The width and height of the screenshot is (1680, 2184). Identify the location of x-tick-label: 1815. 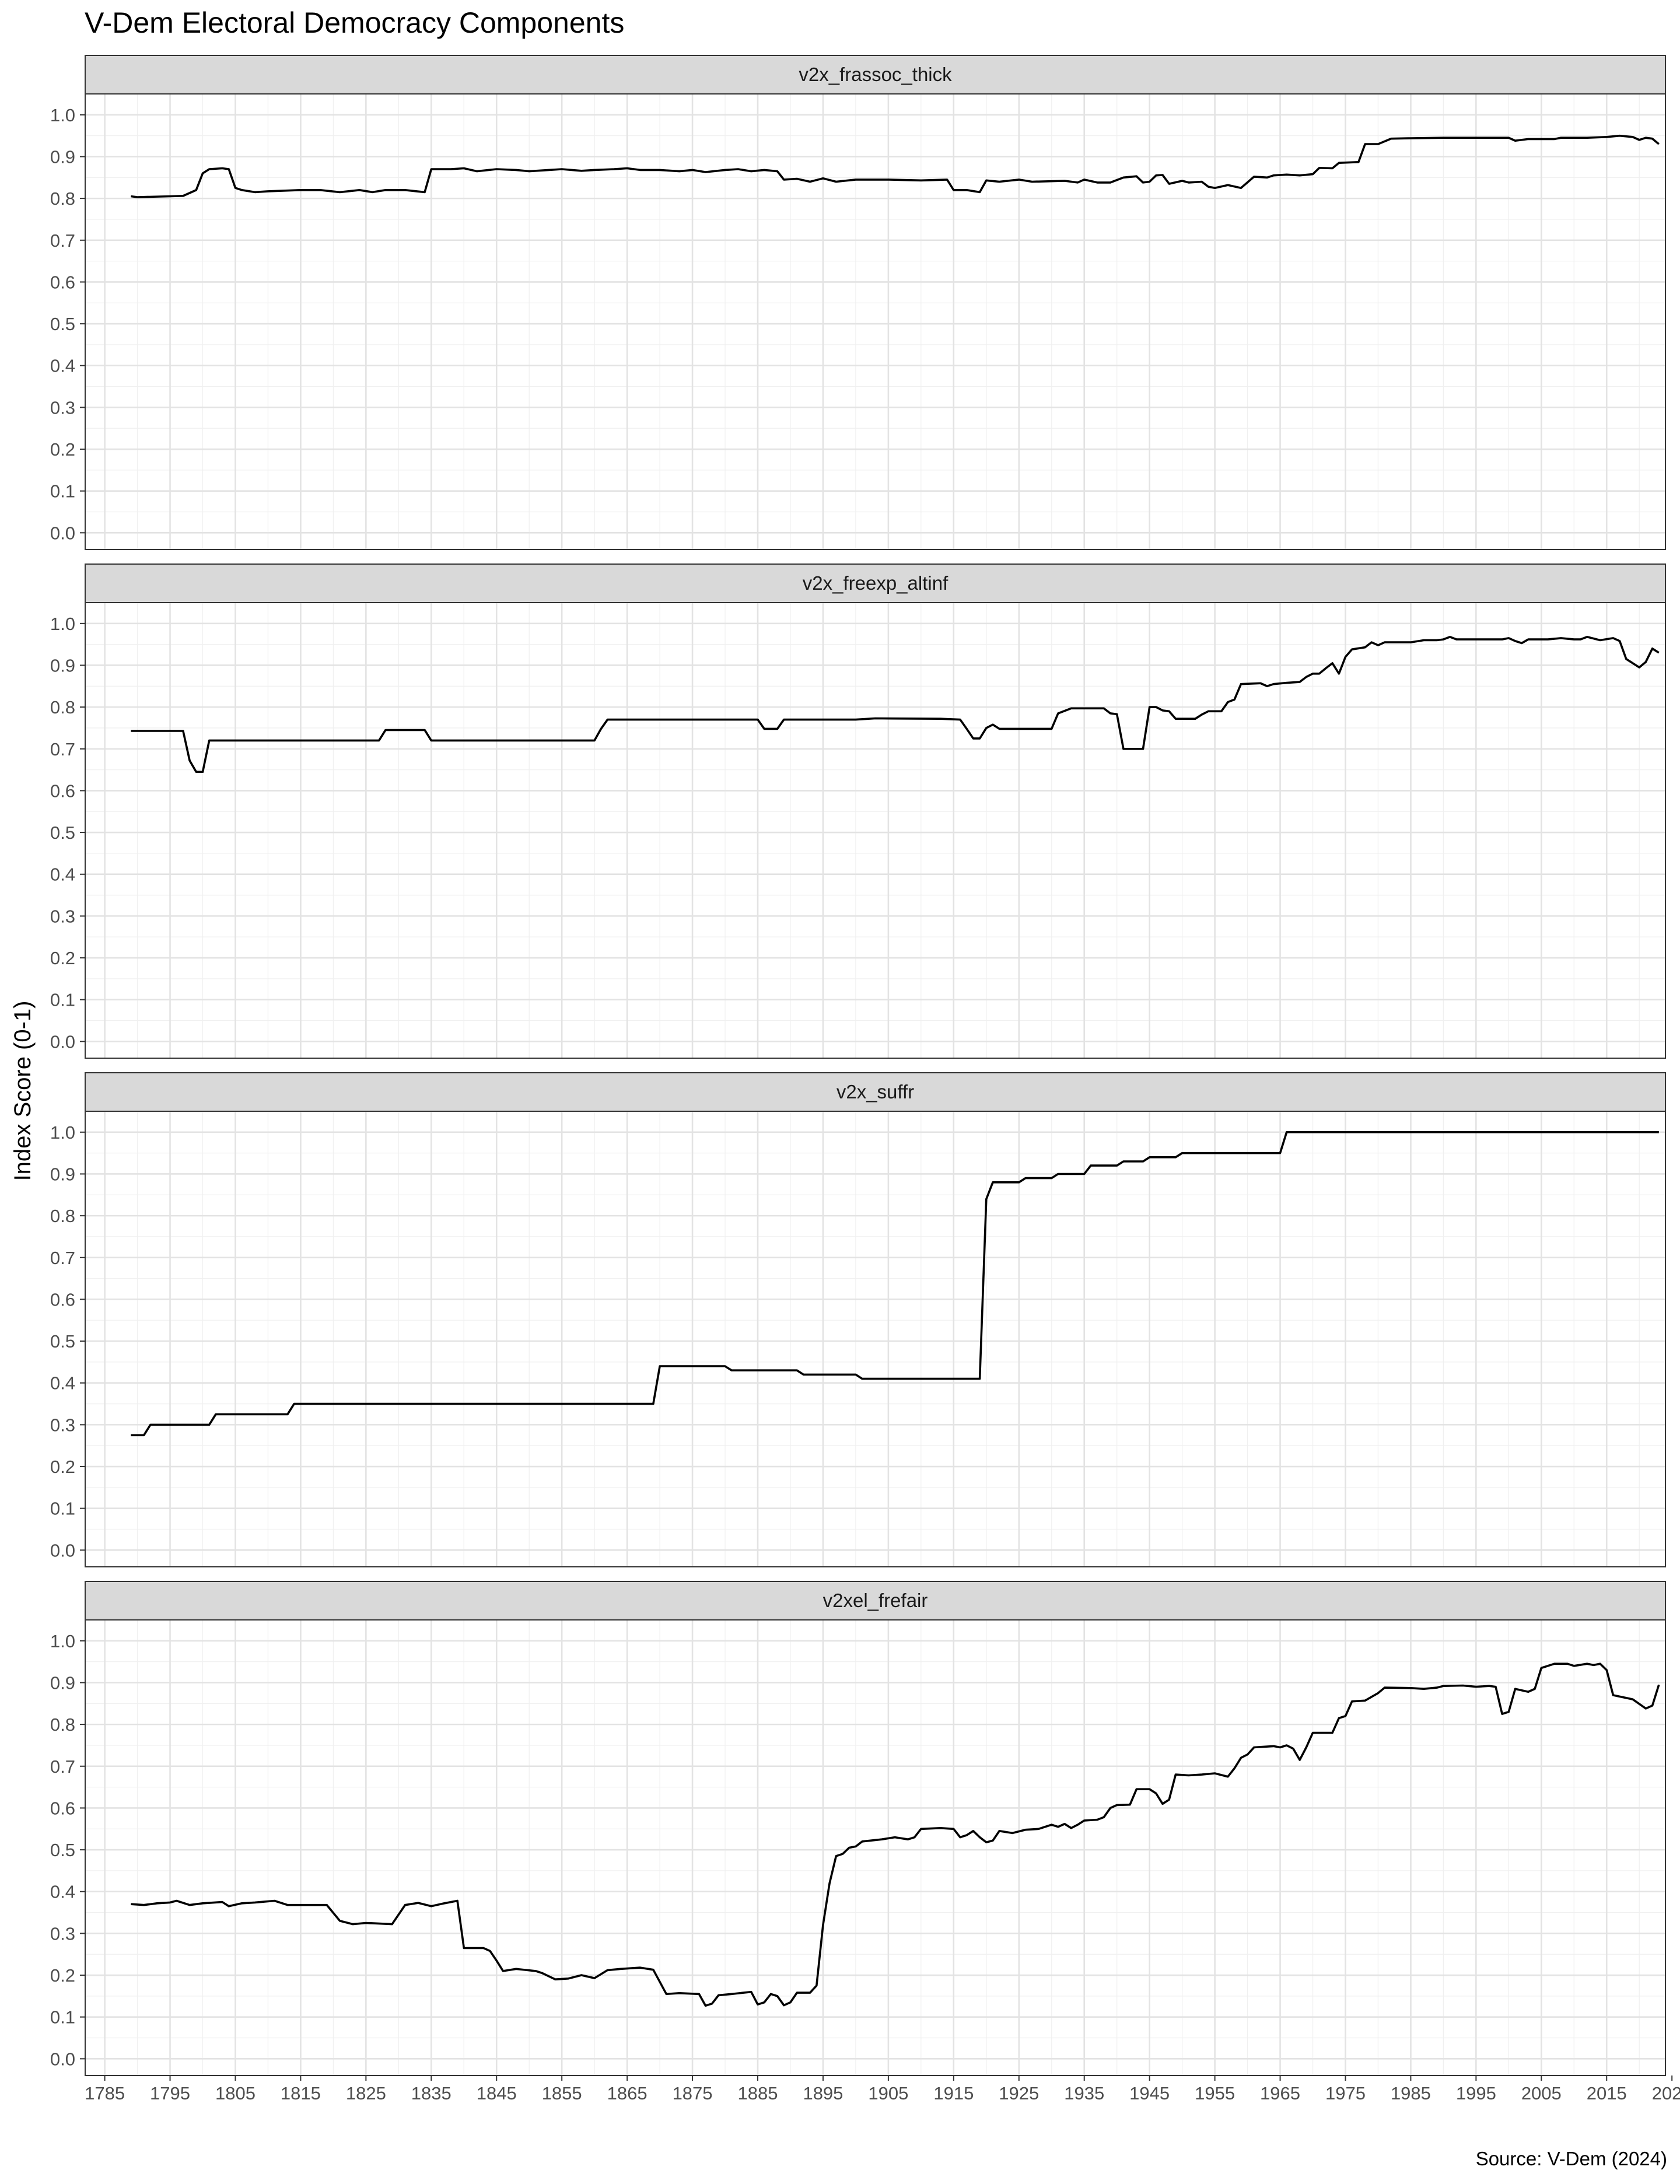
(301, 2093).